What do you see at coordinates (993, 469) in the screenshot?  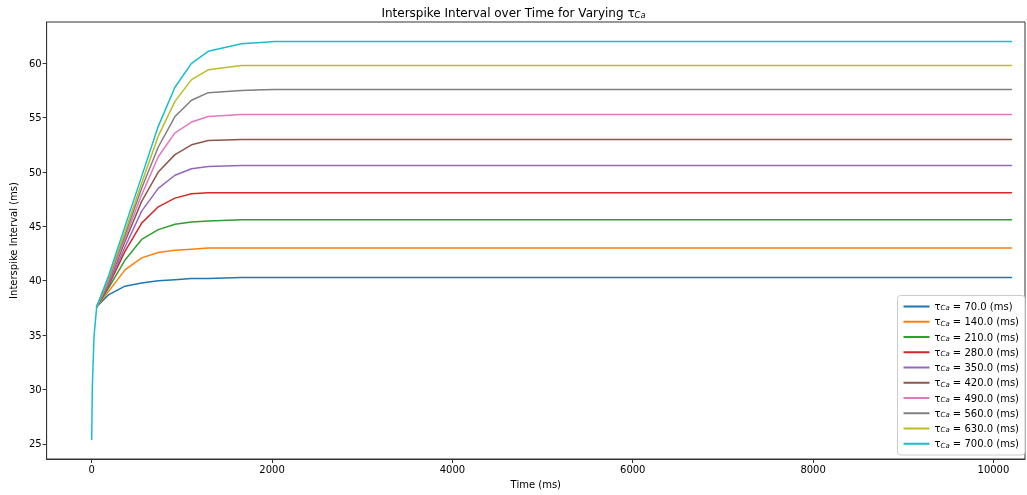 I see `x-tick-label: 10000` at bounding box center [993, 469].